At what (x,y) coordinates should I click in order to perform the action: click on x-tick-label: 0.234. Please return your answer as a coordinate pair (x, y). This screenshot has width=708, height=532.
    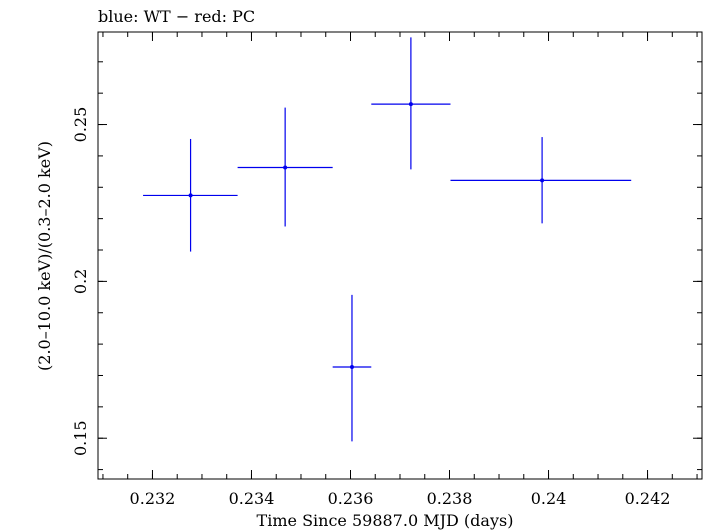
    Looking at the image, I should click on (252, 498).